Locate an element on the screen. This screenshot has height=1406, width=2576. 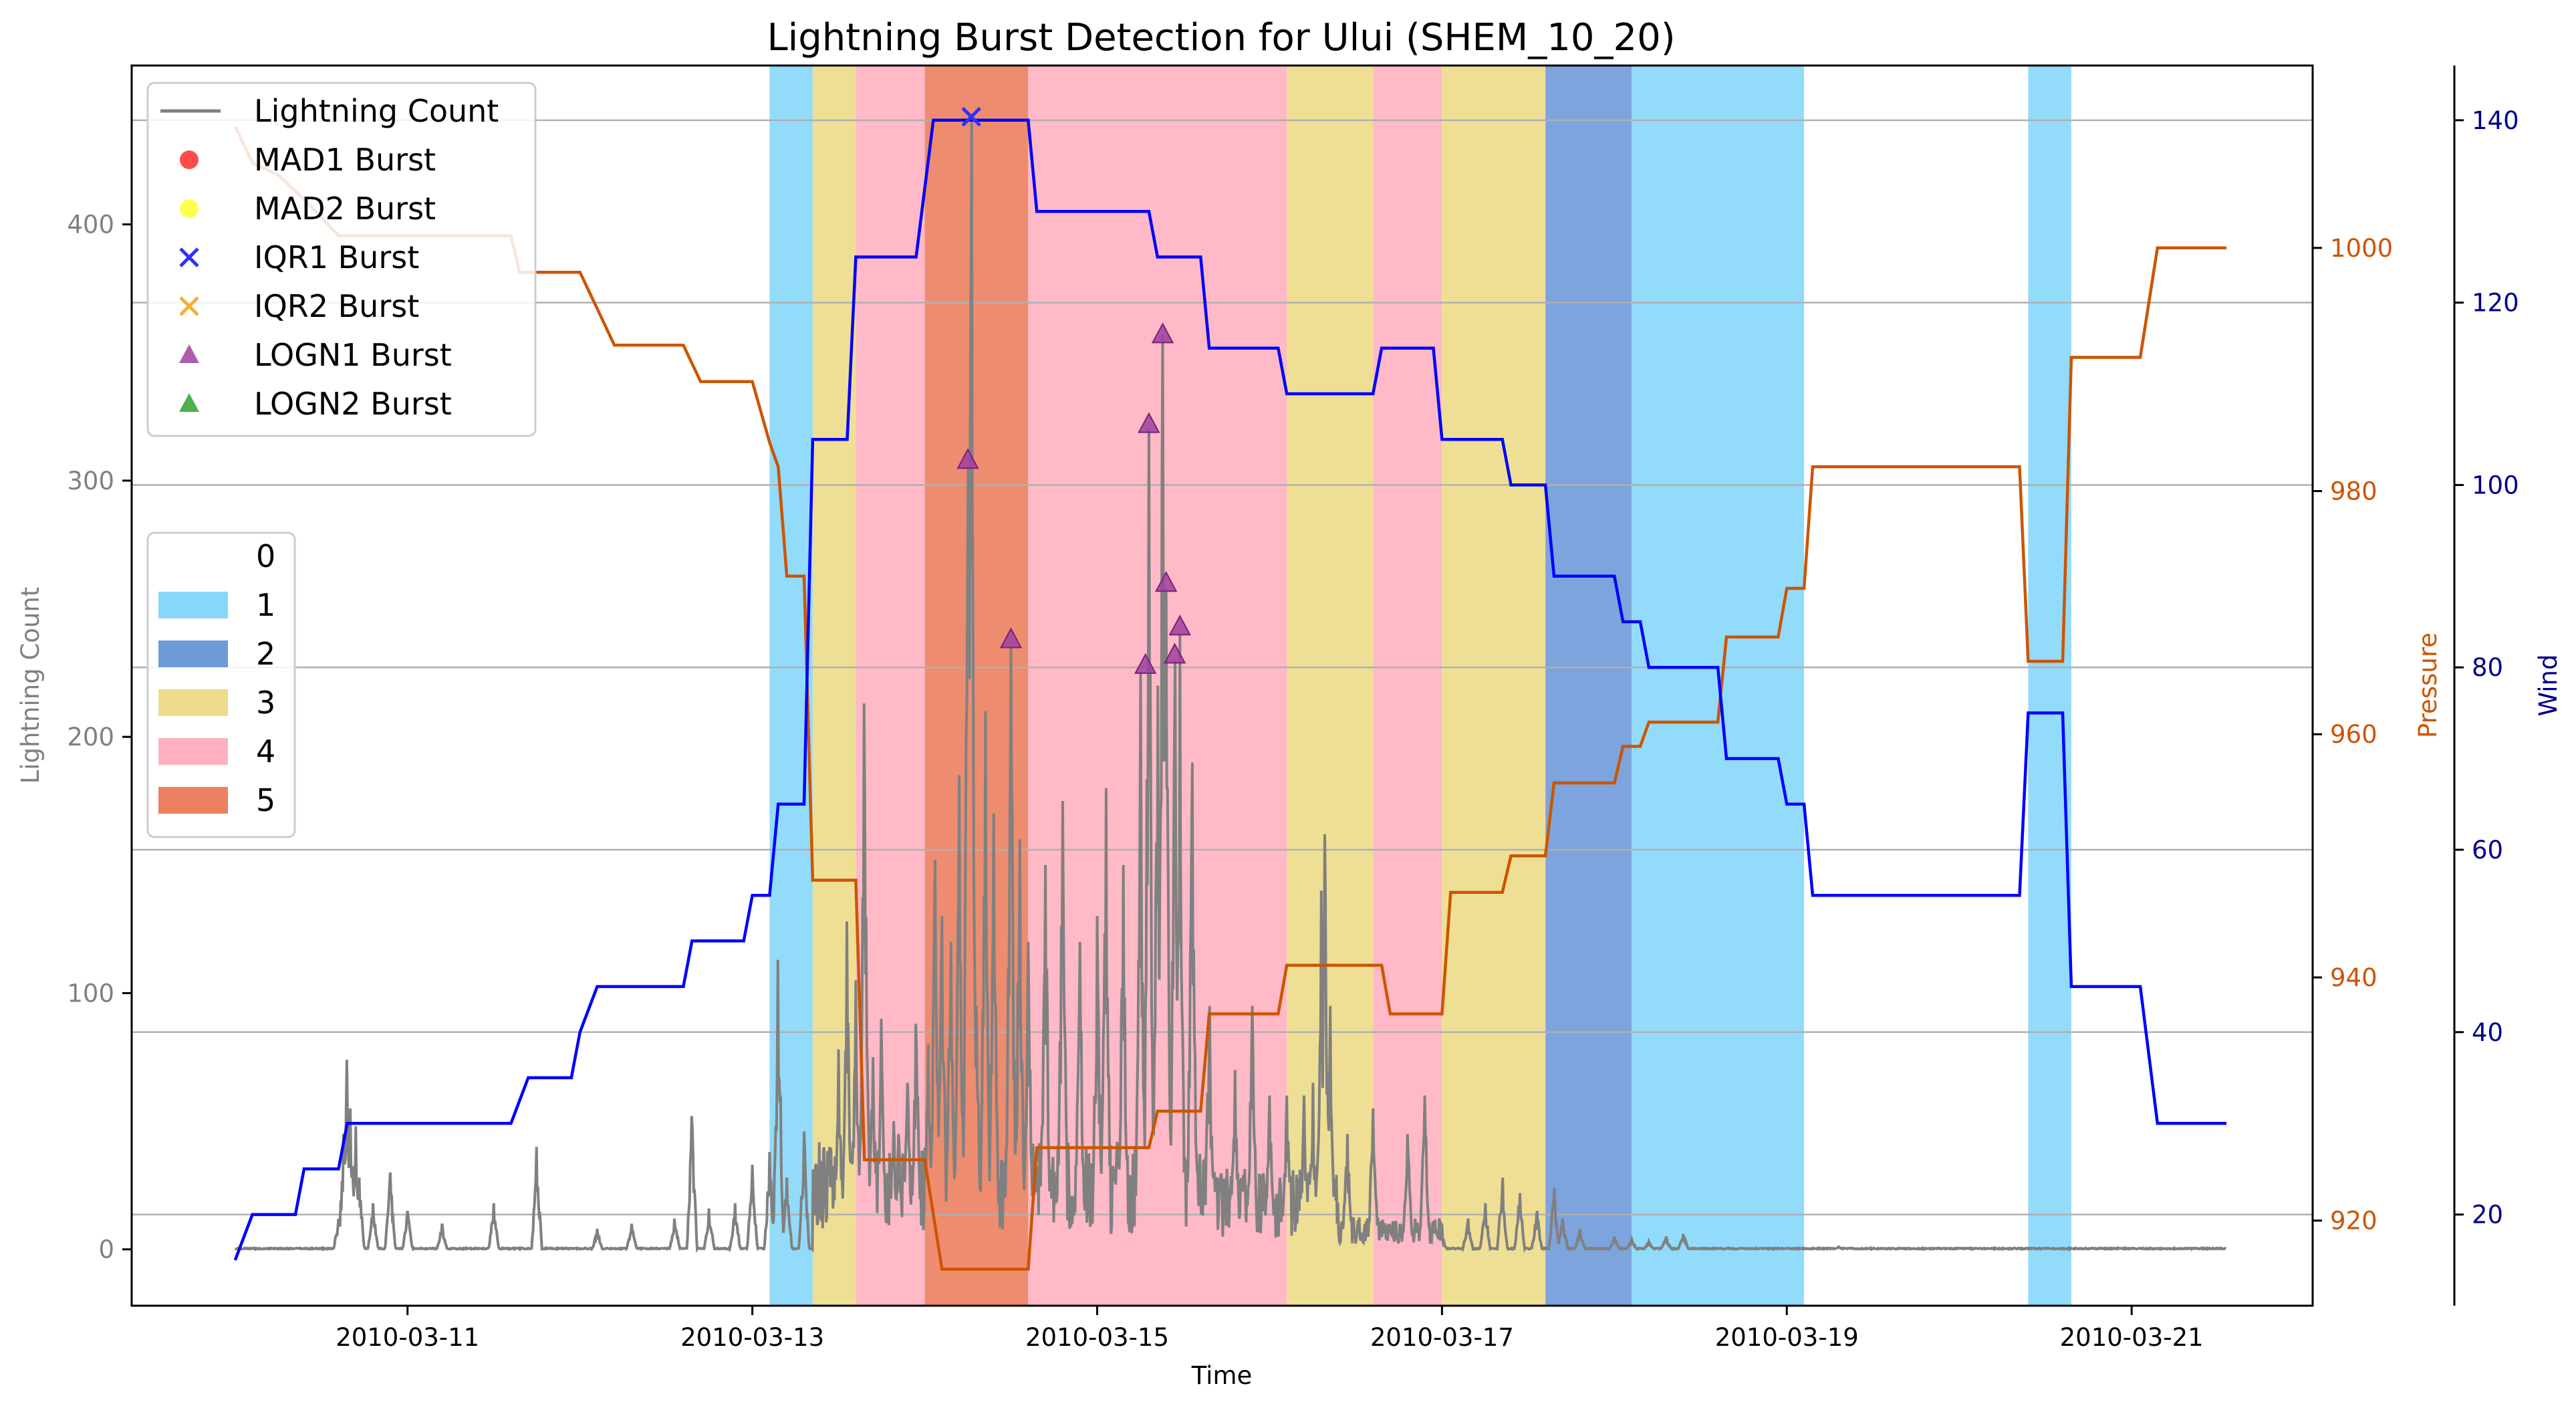
legend-label-logn2-burst: LOGN2 Burst is located at coordinates (353, 404).